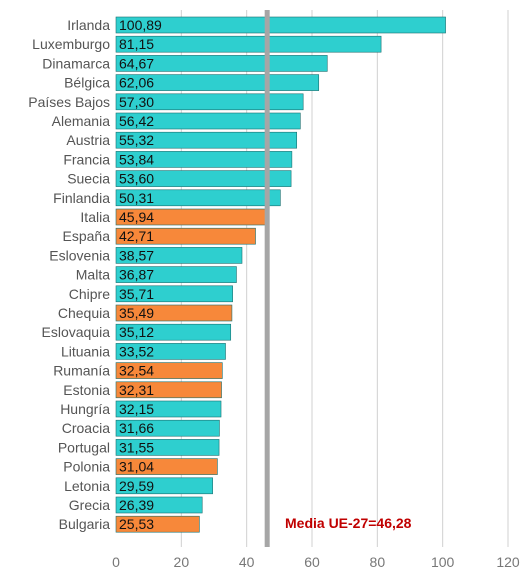  What do you see at coordinates (378, 561) in the screenshot?
I see `x-tick-label-80: 80` at bounding box center [378, 561].